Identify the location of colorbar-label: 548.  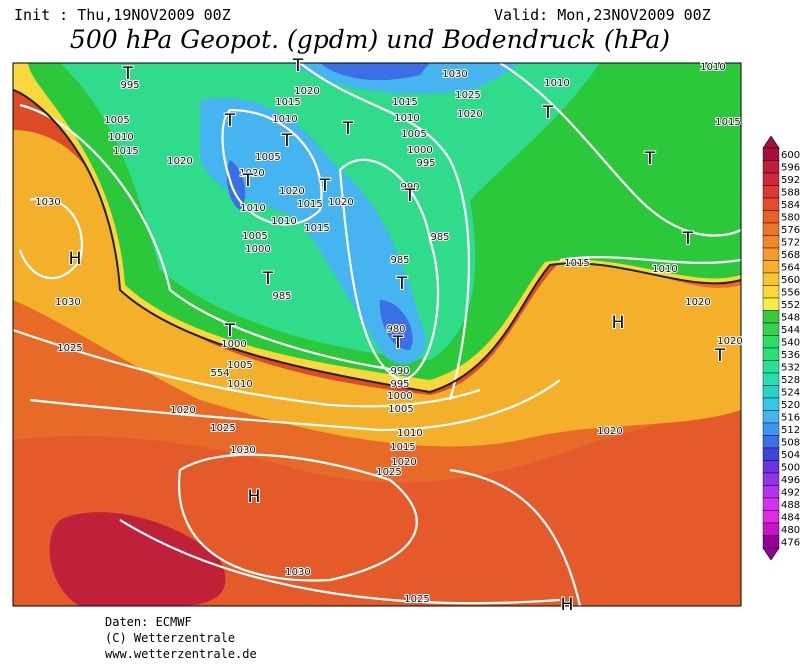
(790, 317).